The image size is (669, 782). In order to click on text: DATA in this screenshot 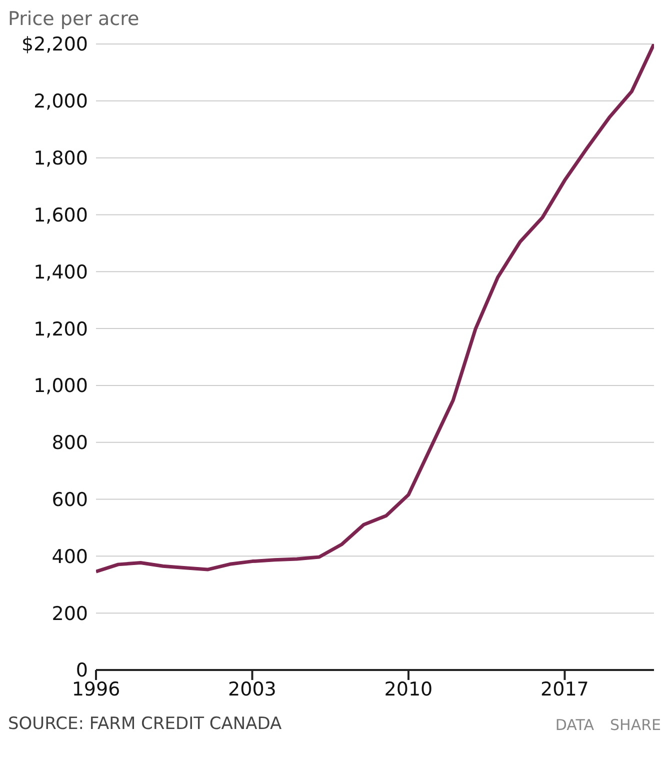, I will do `click(574, 725)`.